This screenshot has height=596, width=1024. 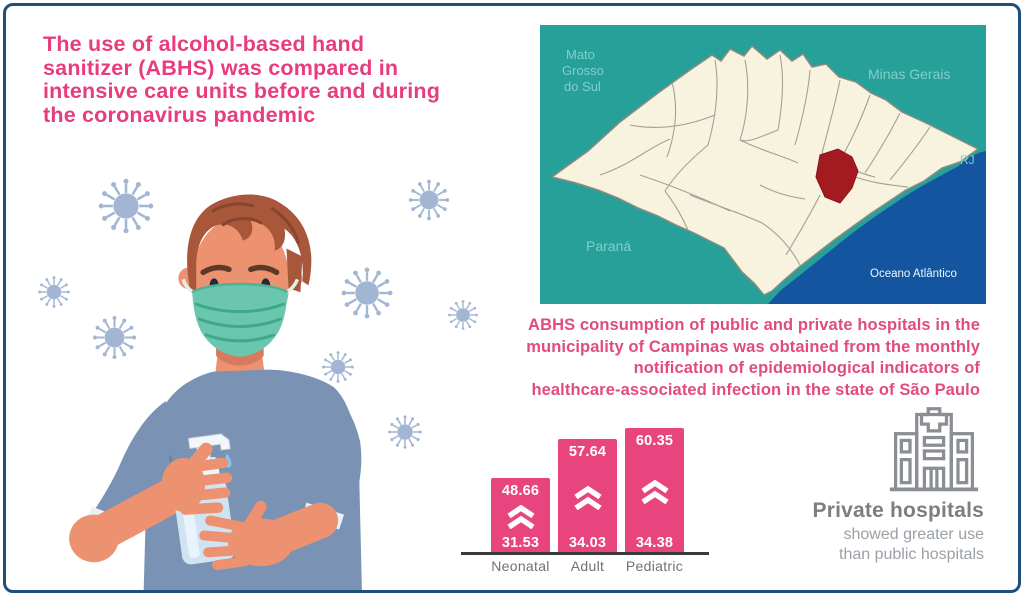 I want to click on title-line: sanitizer (ABHS) was compared in, so click(x=221, y=67).